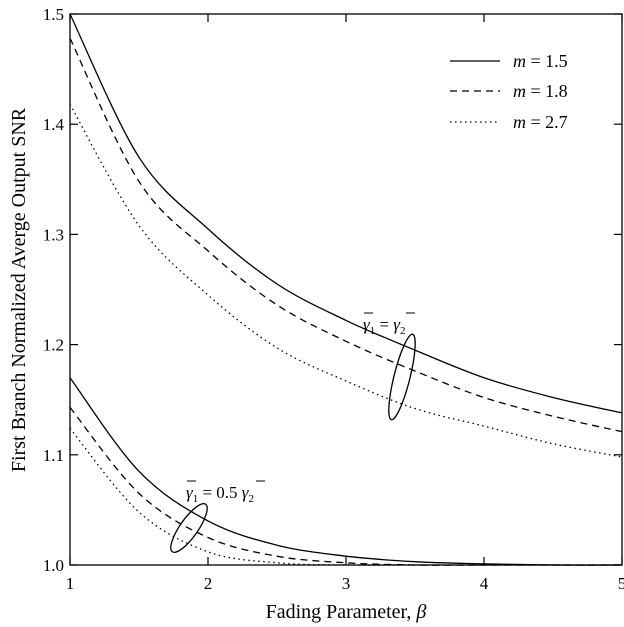 The height and width of the screenshot is (627, 624). I want to click on legend-entry-2: m = 1.8, so click(540, 91).